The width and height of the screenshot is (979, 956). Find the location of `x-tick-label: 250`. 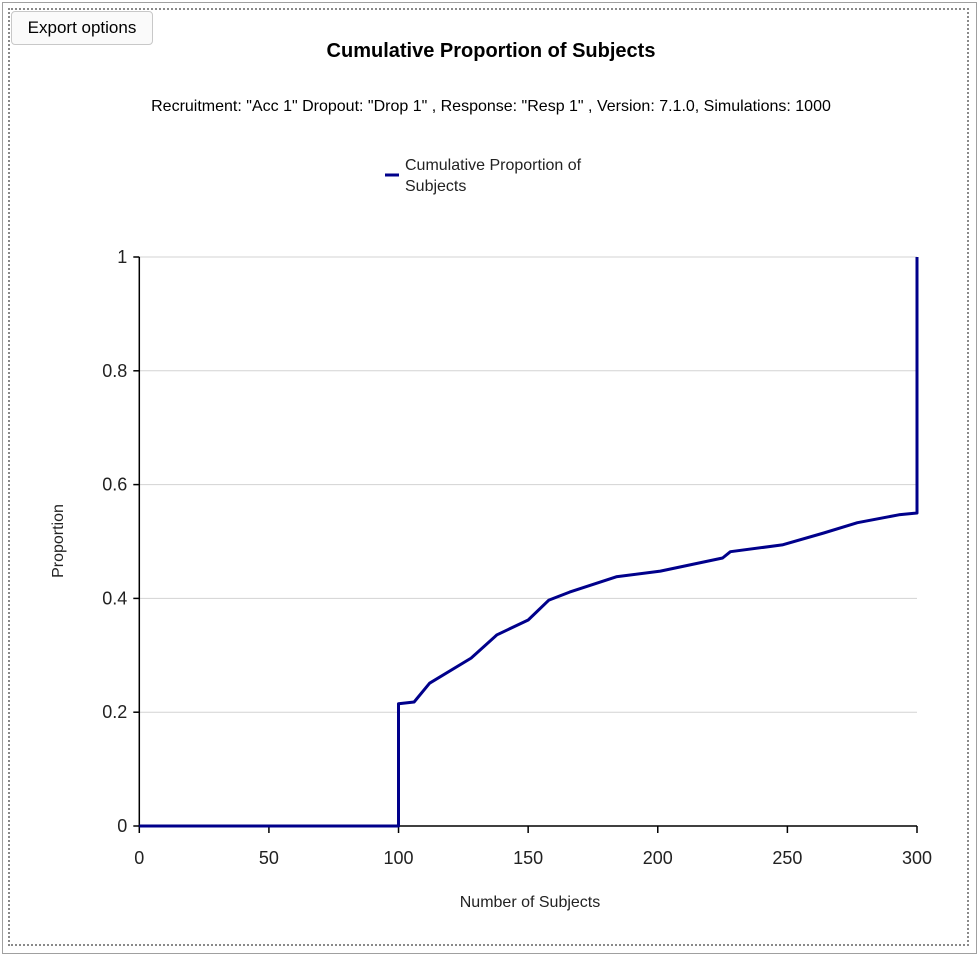

x-tick-label: 250 is located at coordinates (787, 858).